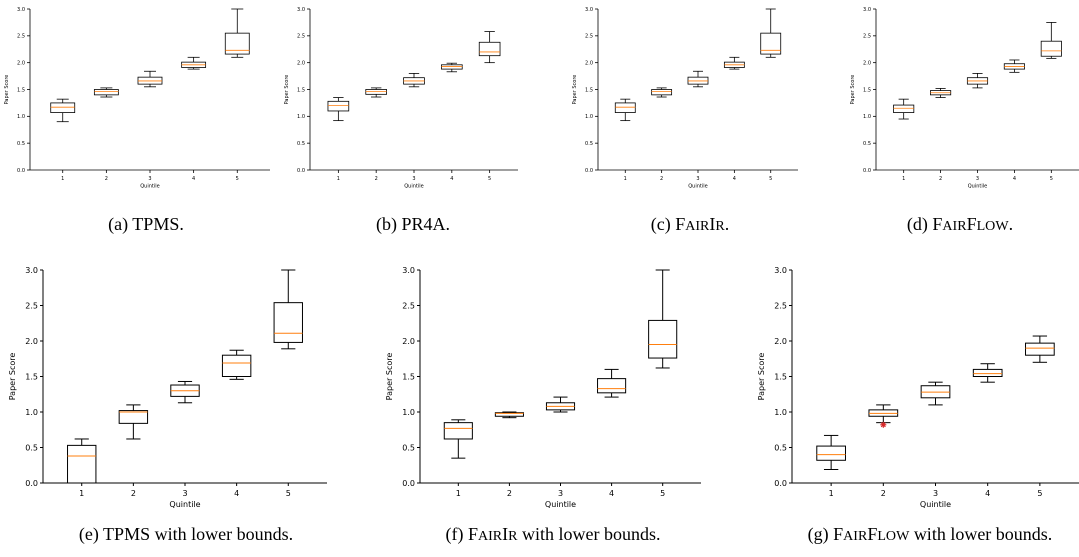  Describe the element at coordinates (413, 224) in the screenshot. I see `panel-caption: (b) PR4A.` at that location.